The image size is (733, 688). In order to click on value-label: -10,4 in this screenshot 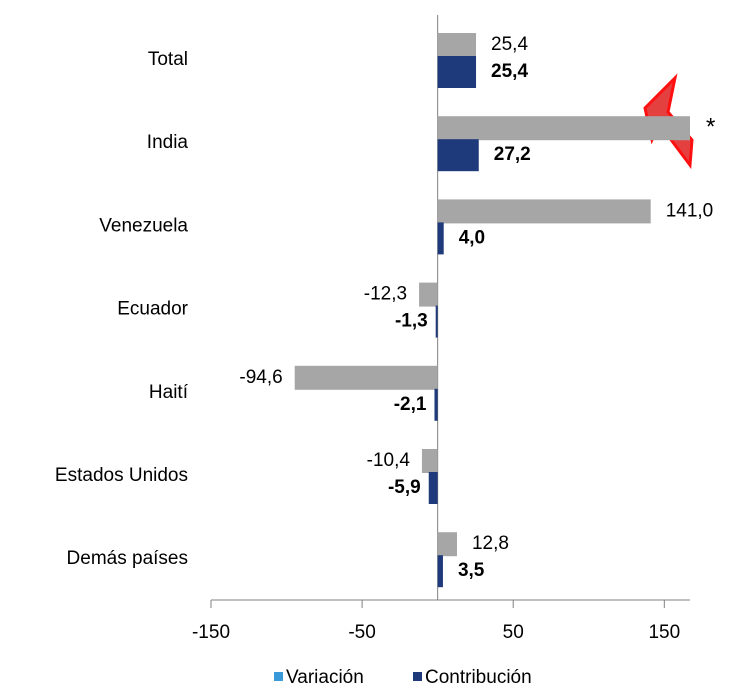, I will do `click(389, 460)`.